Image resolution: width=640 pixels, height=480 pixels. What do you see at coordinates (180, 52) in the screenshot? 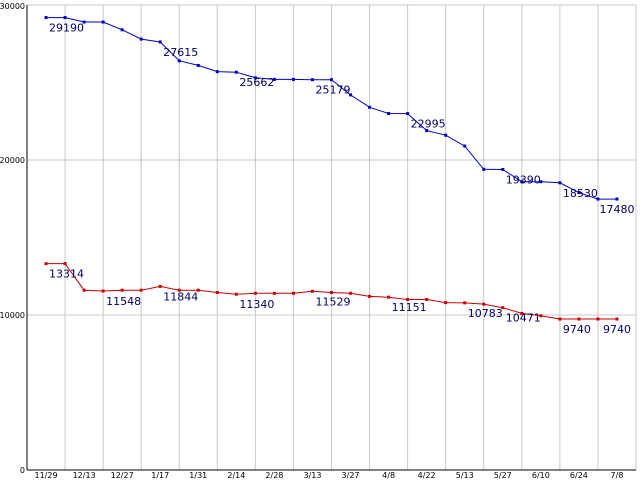
I see `data-label: 27615` at bounding box center [180, 52].